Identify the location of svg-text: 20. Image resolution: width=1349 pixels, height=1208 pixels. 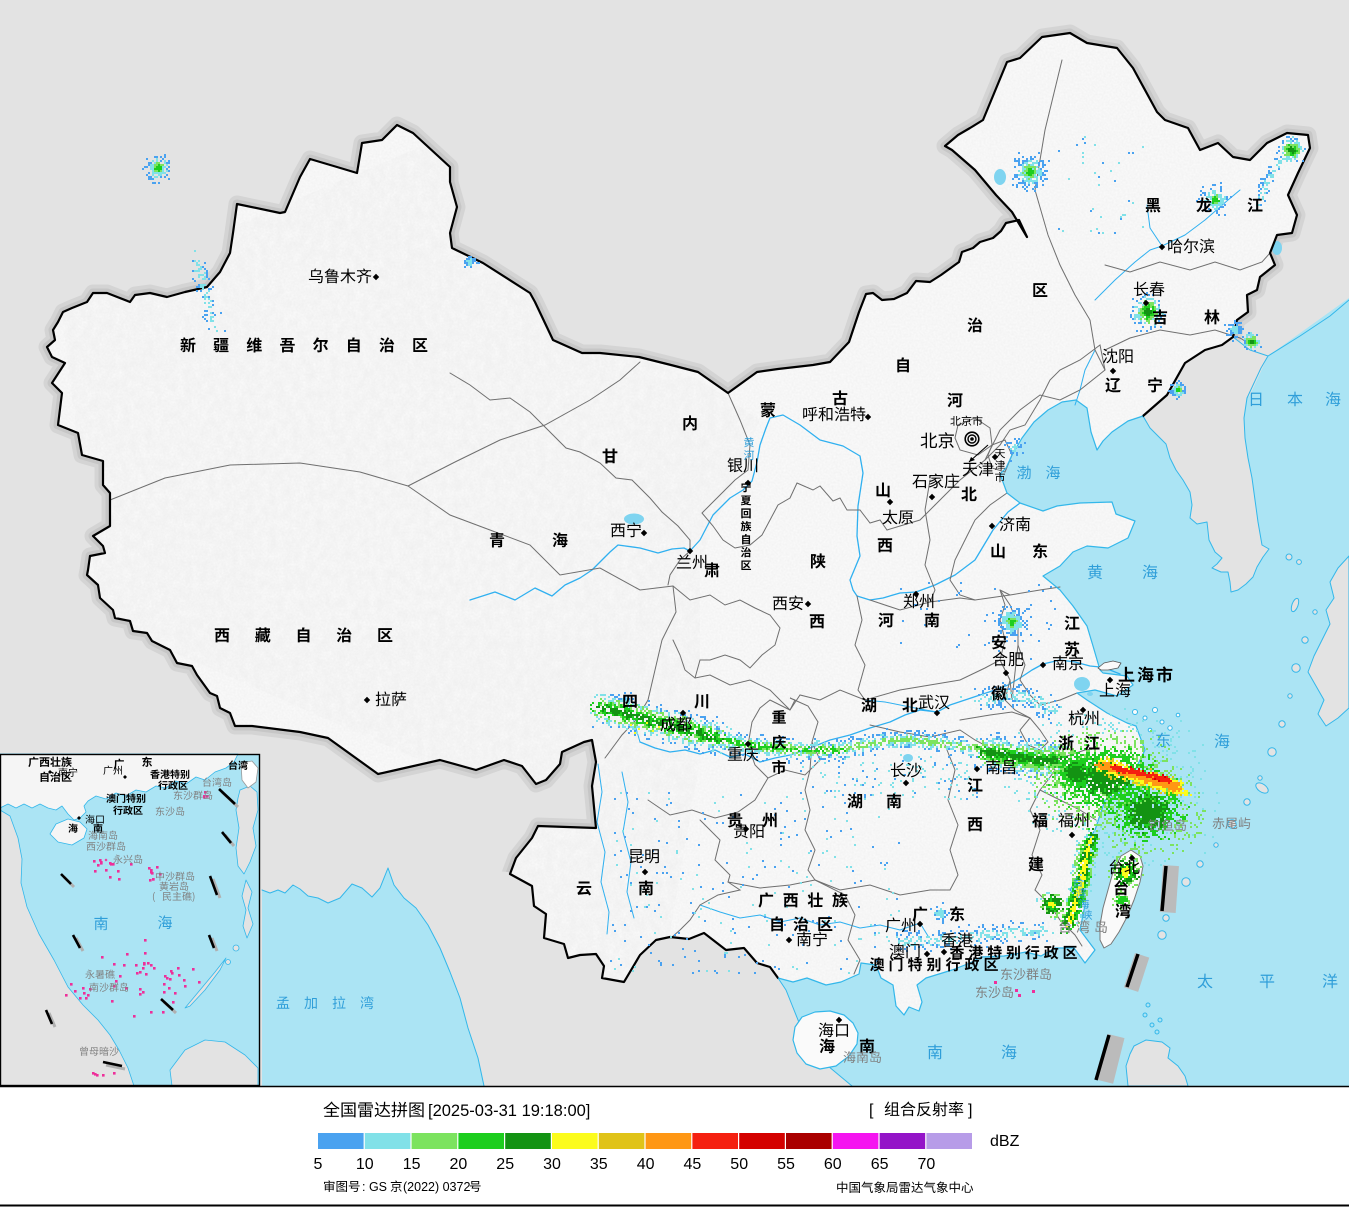
(459, 1164).